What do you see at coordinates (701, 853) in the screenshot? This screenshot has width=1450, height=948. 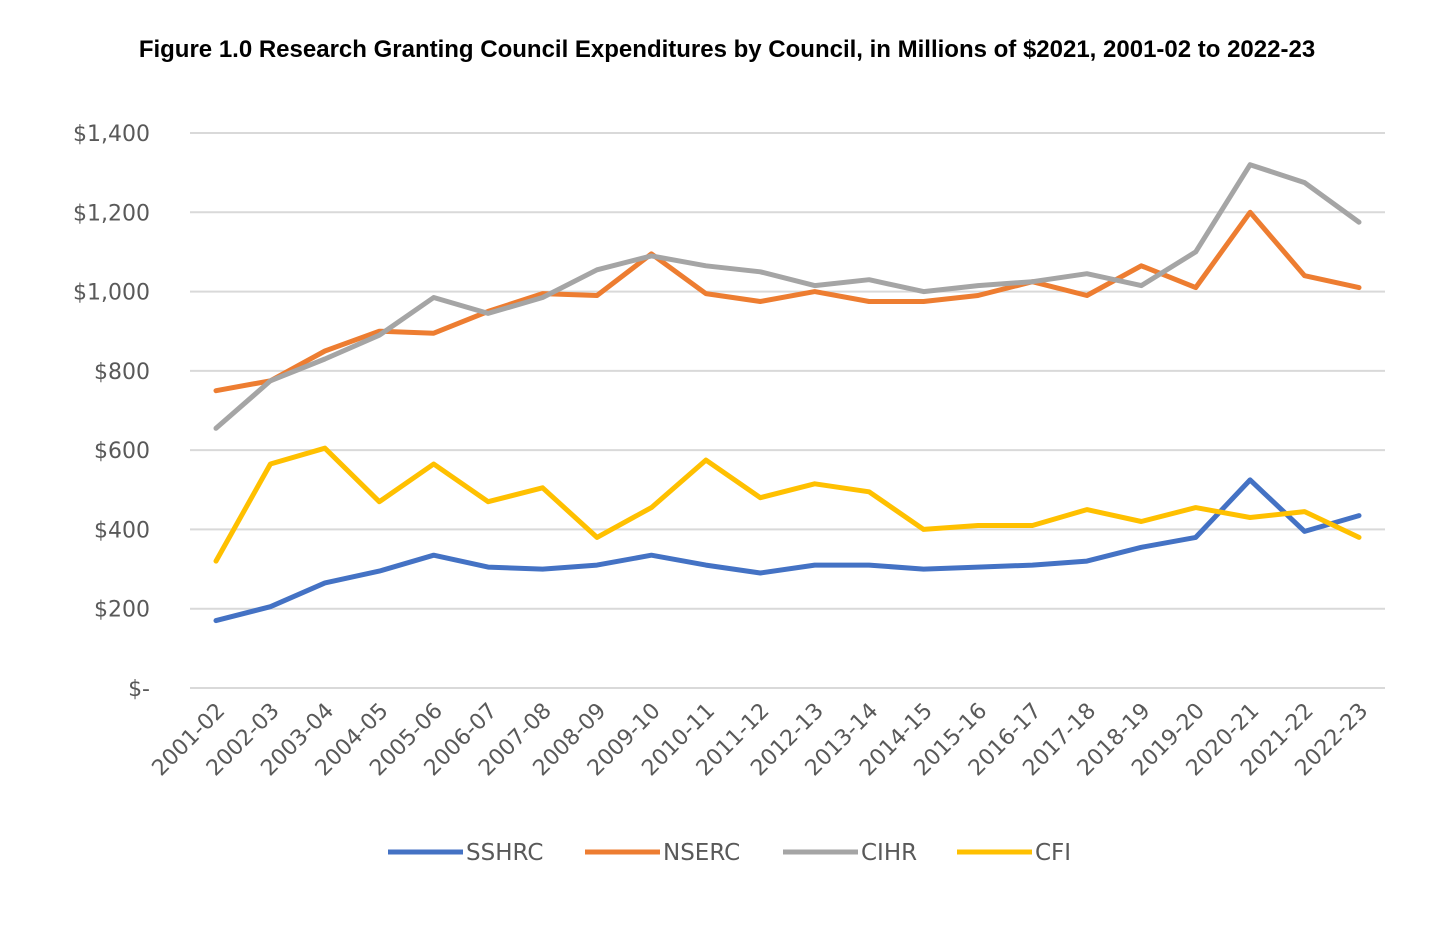 I see `legend-label-nserc: NSERC` at bounding box center [701, 853].